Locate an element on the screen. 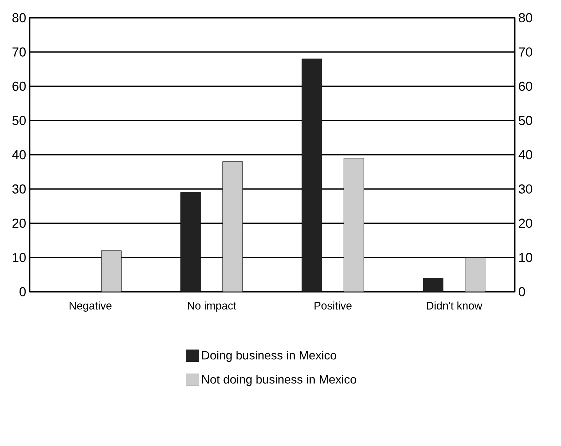 This screenshot has height=446, width=561. y-tick-label: 60 is located at coordinates (19, 87).